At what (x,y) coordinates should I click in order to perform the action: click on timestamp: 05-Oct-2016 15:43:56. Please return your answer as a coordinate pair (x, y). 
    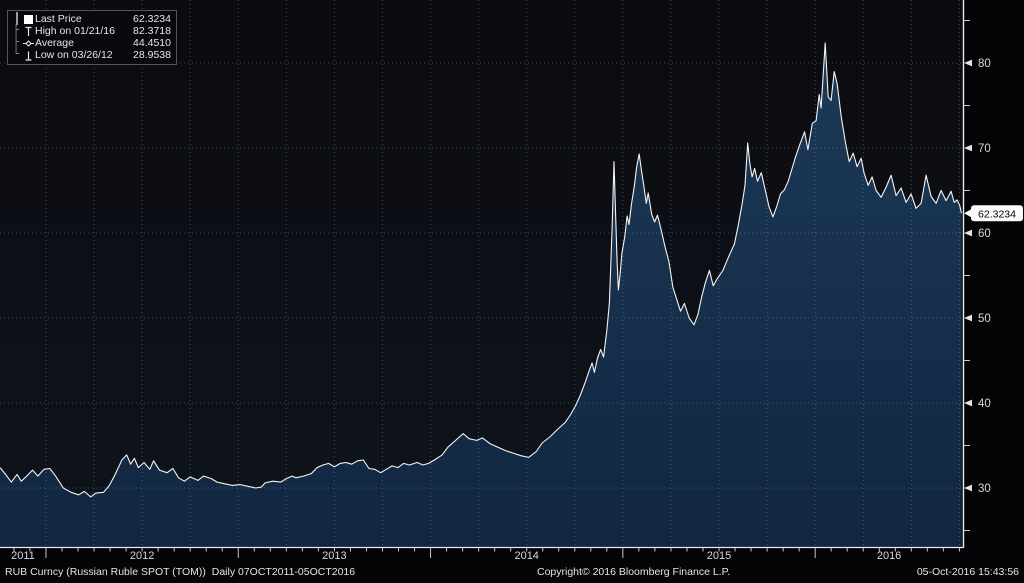
    Looking at the image, I should click on (967, 572).